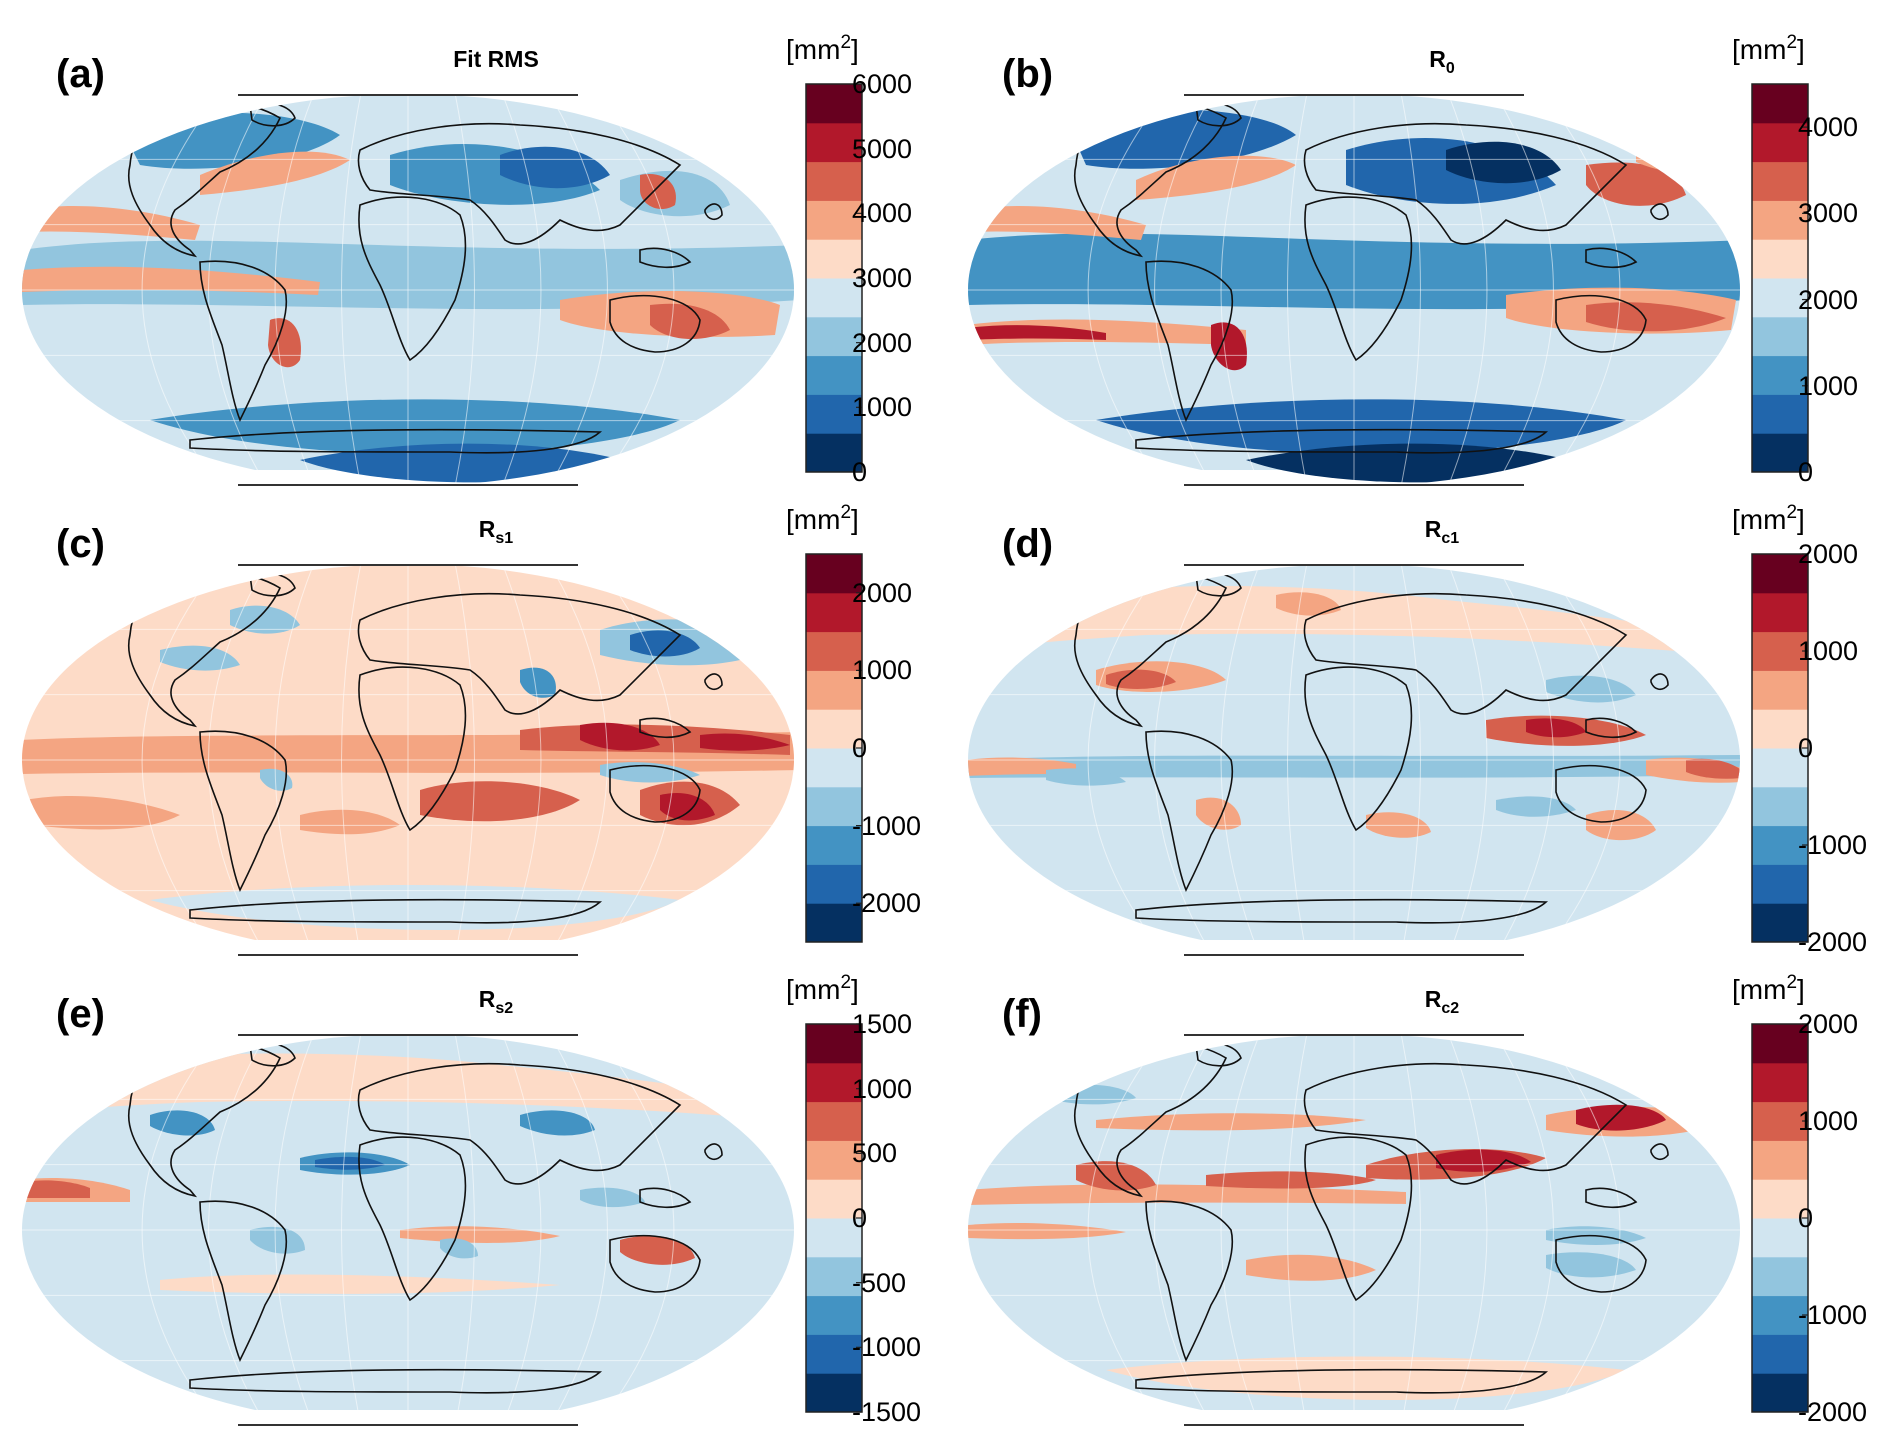  What do you see at coordinates (1450, 538) in the screenshot?
I see `panel-title-subscript: c1` at bounding box center [1450, 538].